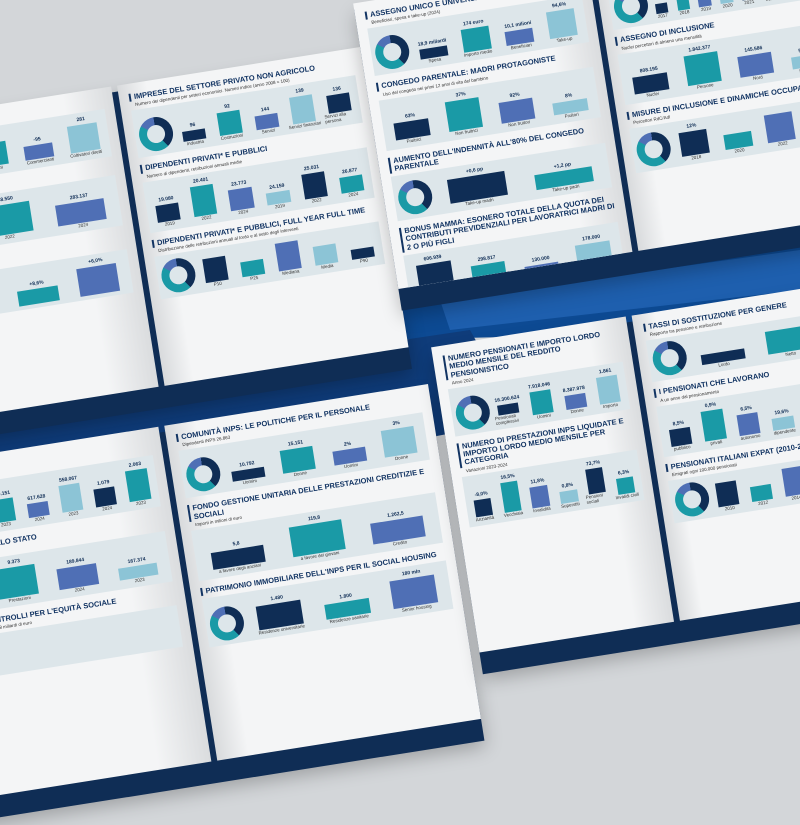 Image resolution: width=800 pixels, height=825 pixels. I want to click on chart-item: 26.877 2024, so click(351, 182).